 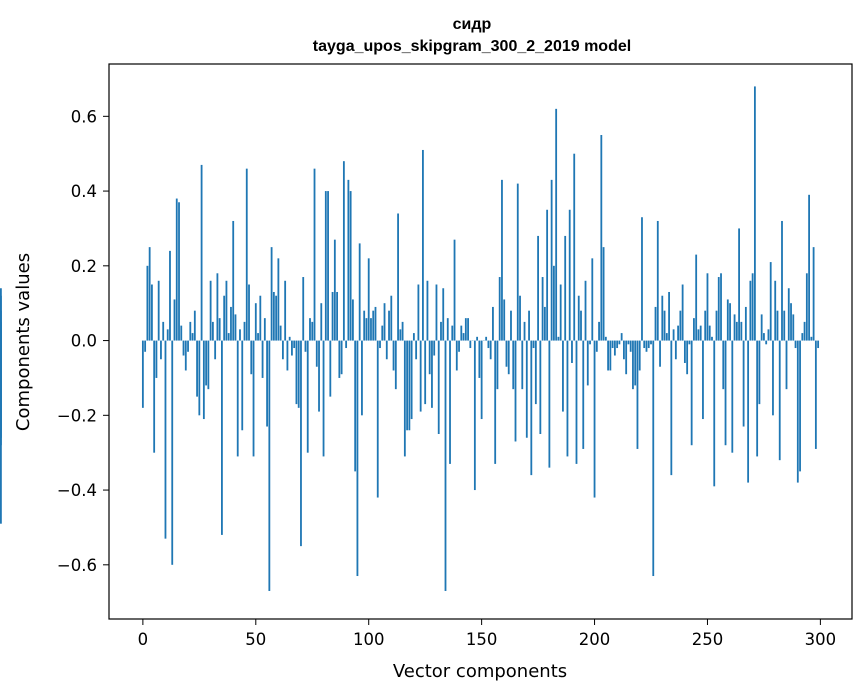 I want to click on chart-subtitle: tayga_upos_skipgram_300_2_2019 model, so click(x=472, y=46).